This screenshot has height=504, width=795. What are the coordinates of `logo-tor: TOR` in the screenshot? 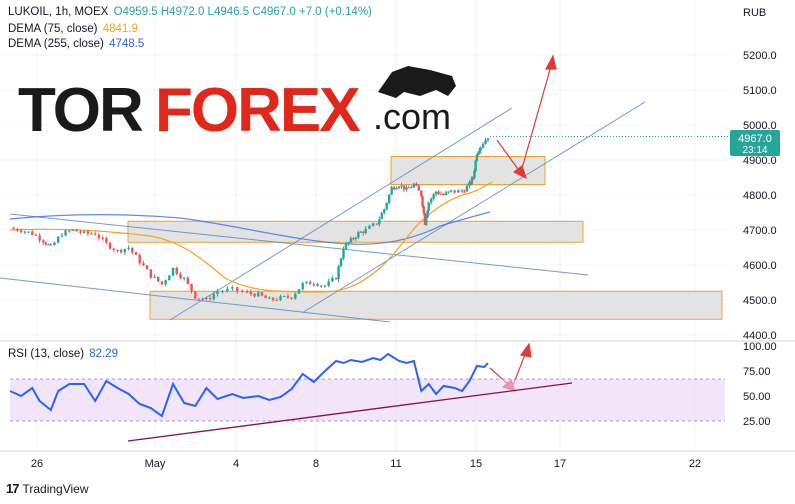 It's located at (80, 110).